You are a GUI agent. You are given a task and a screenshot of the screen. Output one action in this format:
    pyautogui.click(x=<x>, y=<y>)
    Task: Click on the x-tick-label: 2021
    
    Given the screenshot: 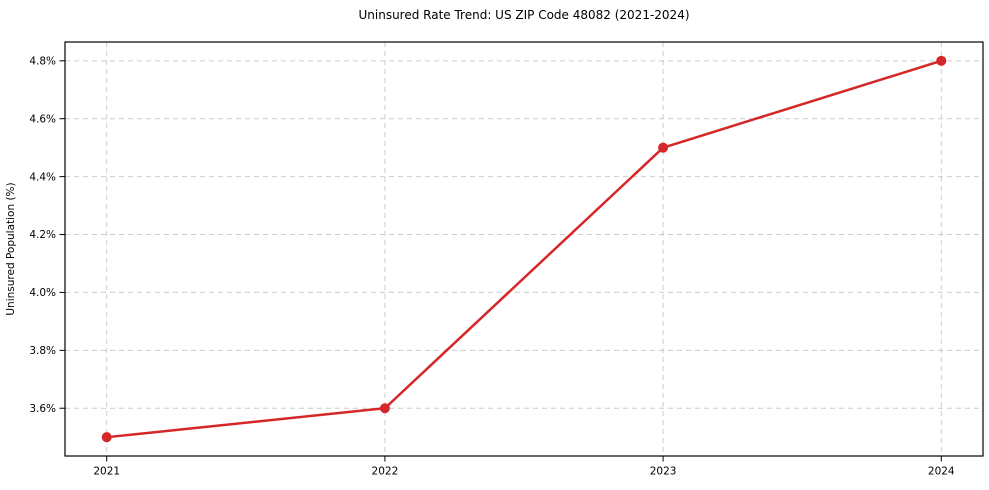 What is the action you would take?
    pyautogui.click(x=106, y=472)
    